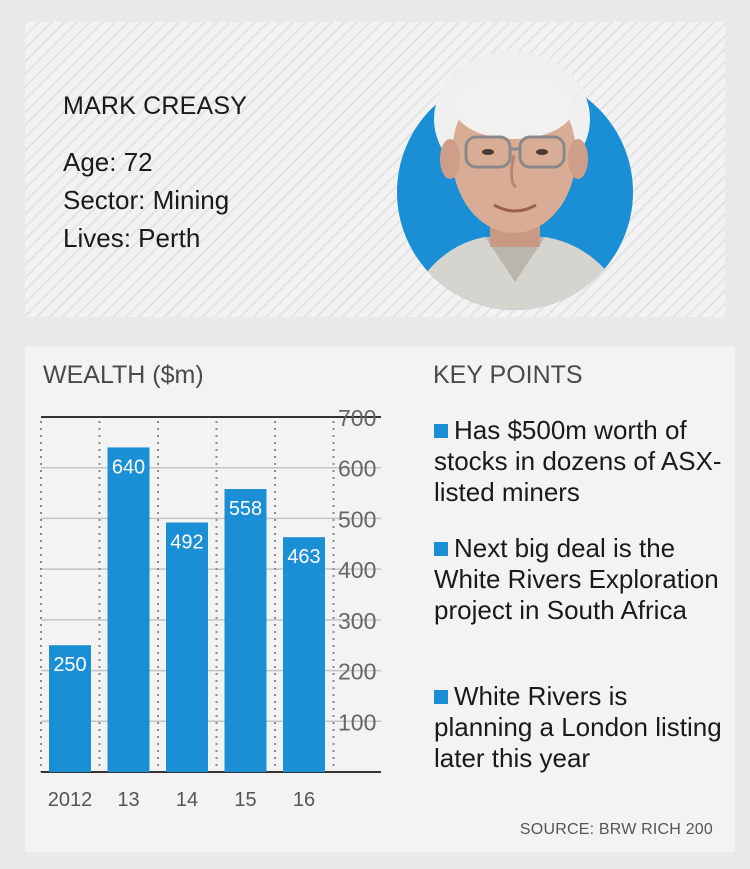  What do you see at coordinates (186, 542) in the screenshot?
I see `bar-value-label: 492` at bounding box center [186, 542].